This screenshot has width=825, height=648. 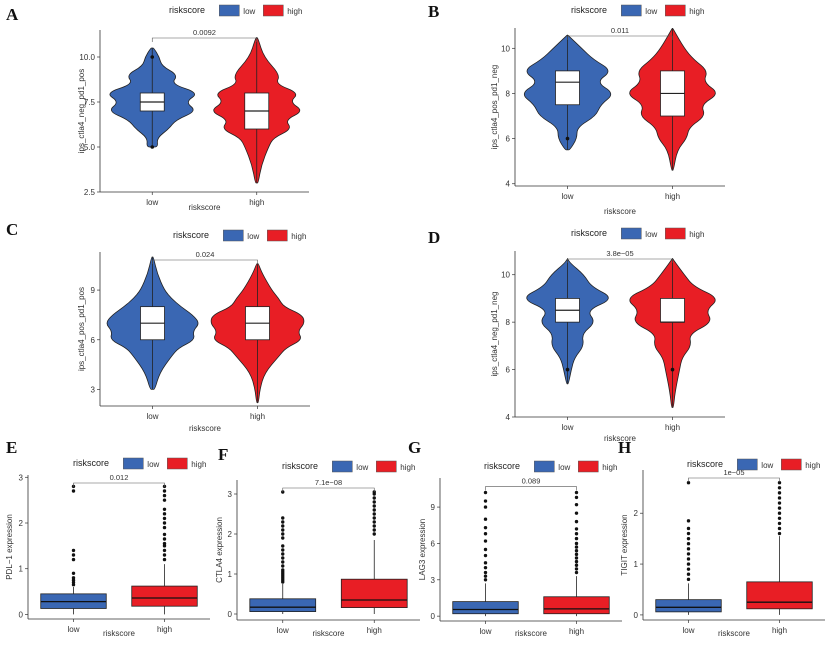 I want to click on significance-bracket: 0.011, so click(x=620, y=33).